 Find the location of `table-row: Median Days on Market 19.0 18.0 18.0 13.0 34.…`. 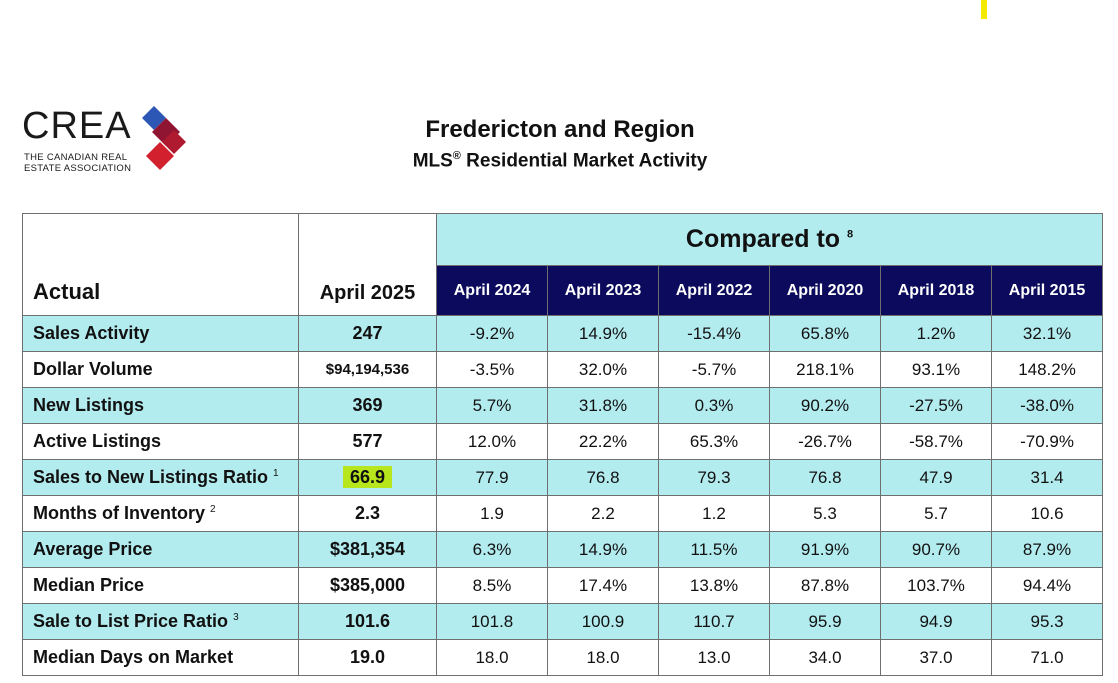

table-row: Median Days on Market 19.0 18.0 18.0 13.0 34.… is located at coordinates (563, 657).